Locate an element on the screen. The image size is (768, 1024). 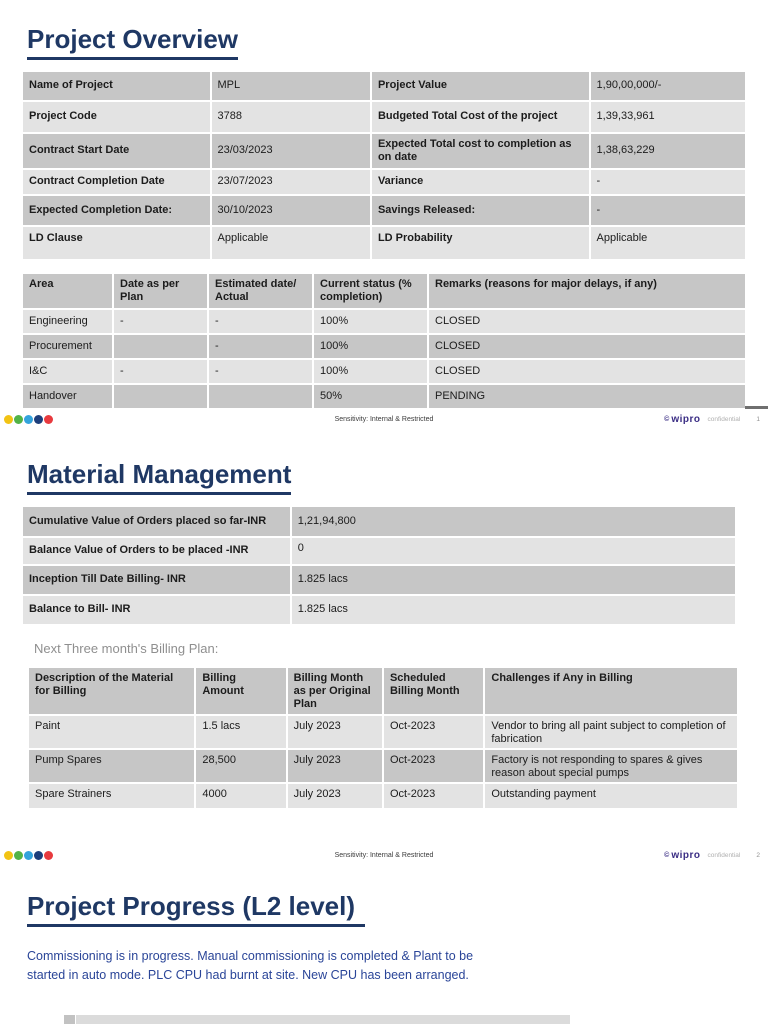
summary-label: Balance to Bill- INR is located at coordinates (156, 610).